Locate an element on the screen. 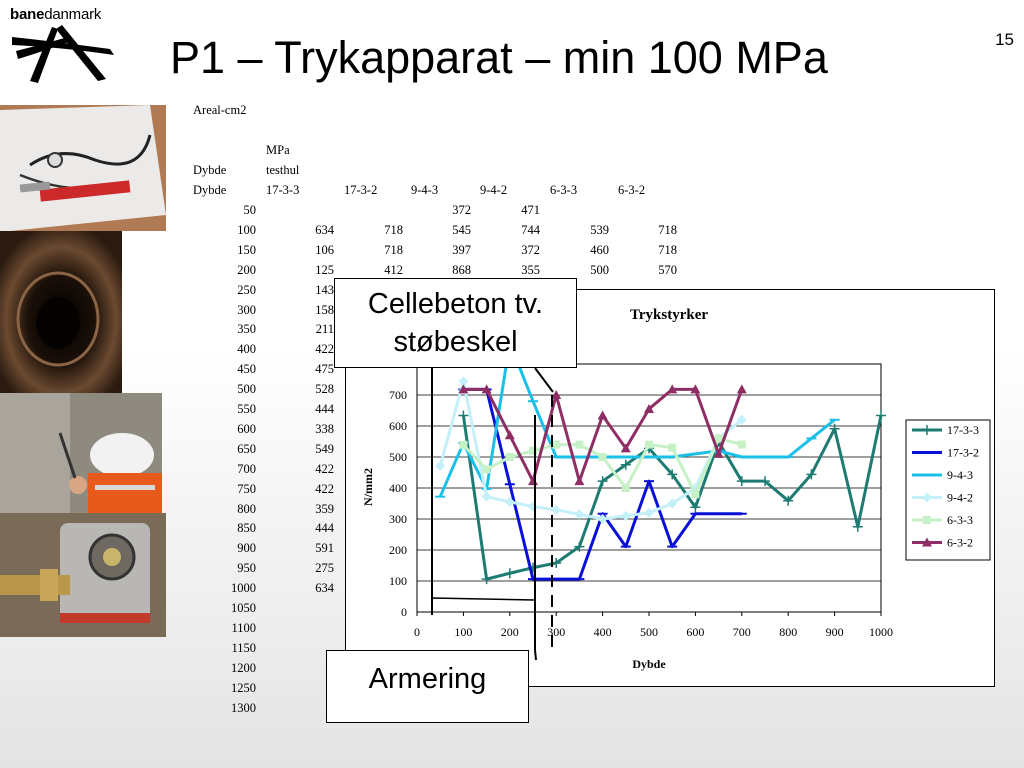 The image size is (1024, 768). x-tick-label: 200 is located at coordinates (510, 632).